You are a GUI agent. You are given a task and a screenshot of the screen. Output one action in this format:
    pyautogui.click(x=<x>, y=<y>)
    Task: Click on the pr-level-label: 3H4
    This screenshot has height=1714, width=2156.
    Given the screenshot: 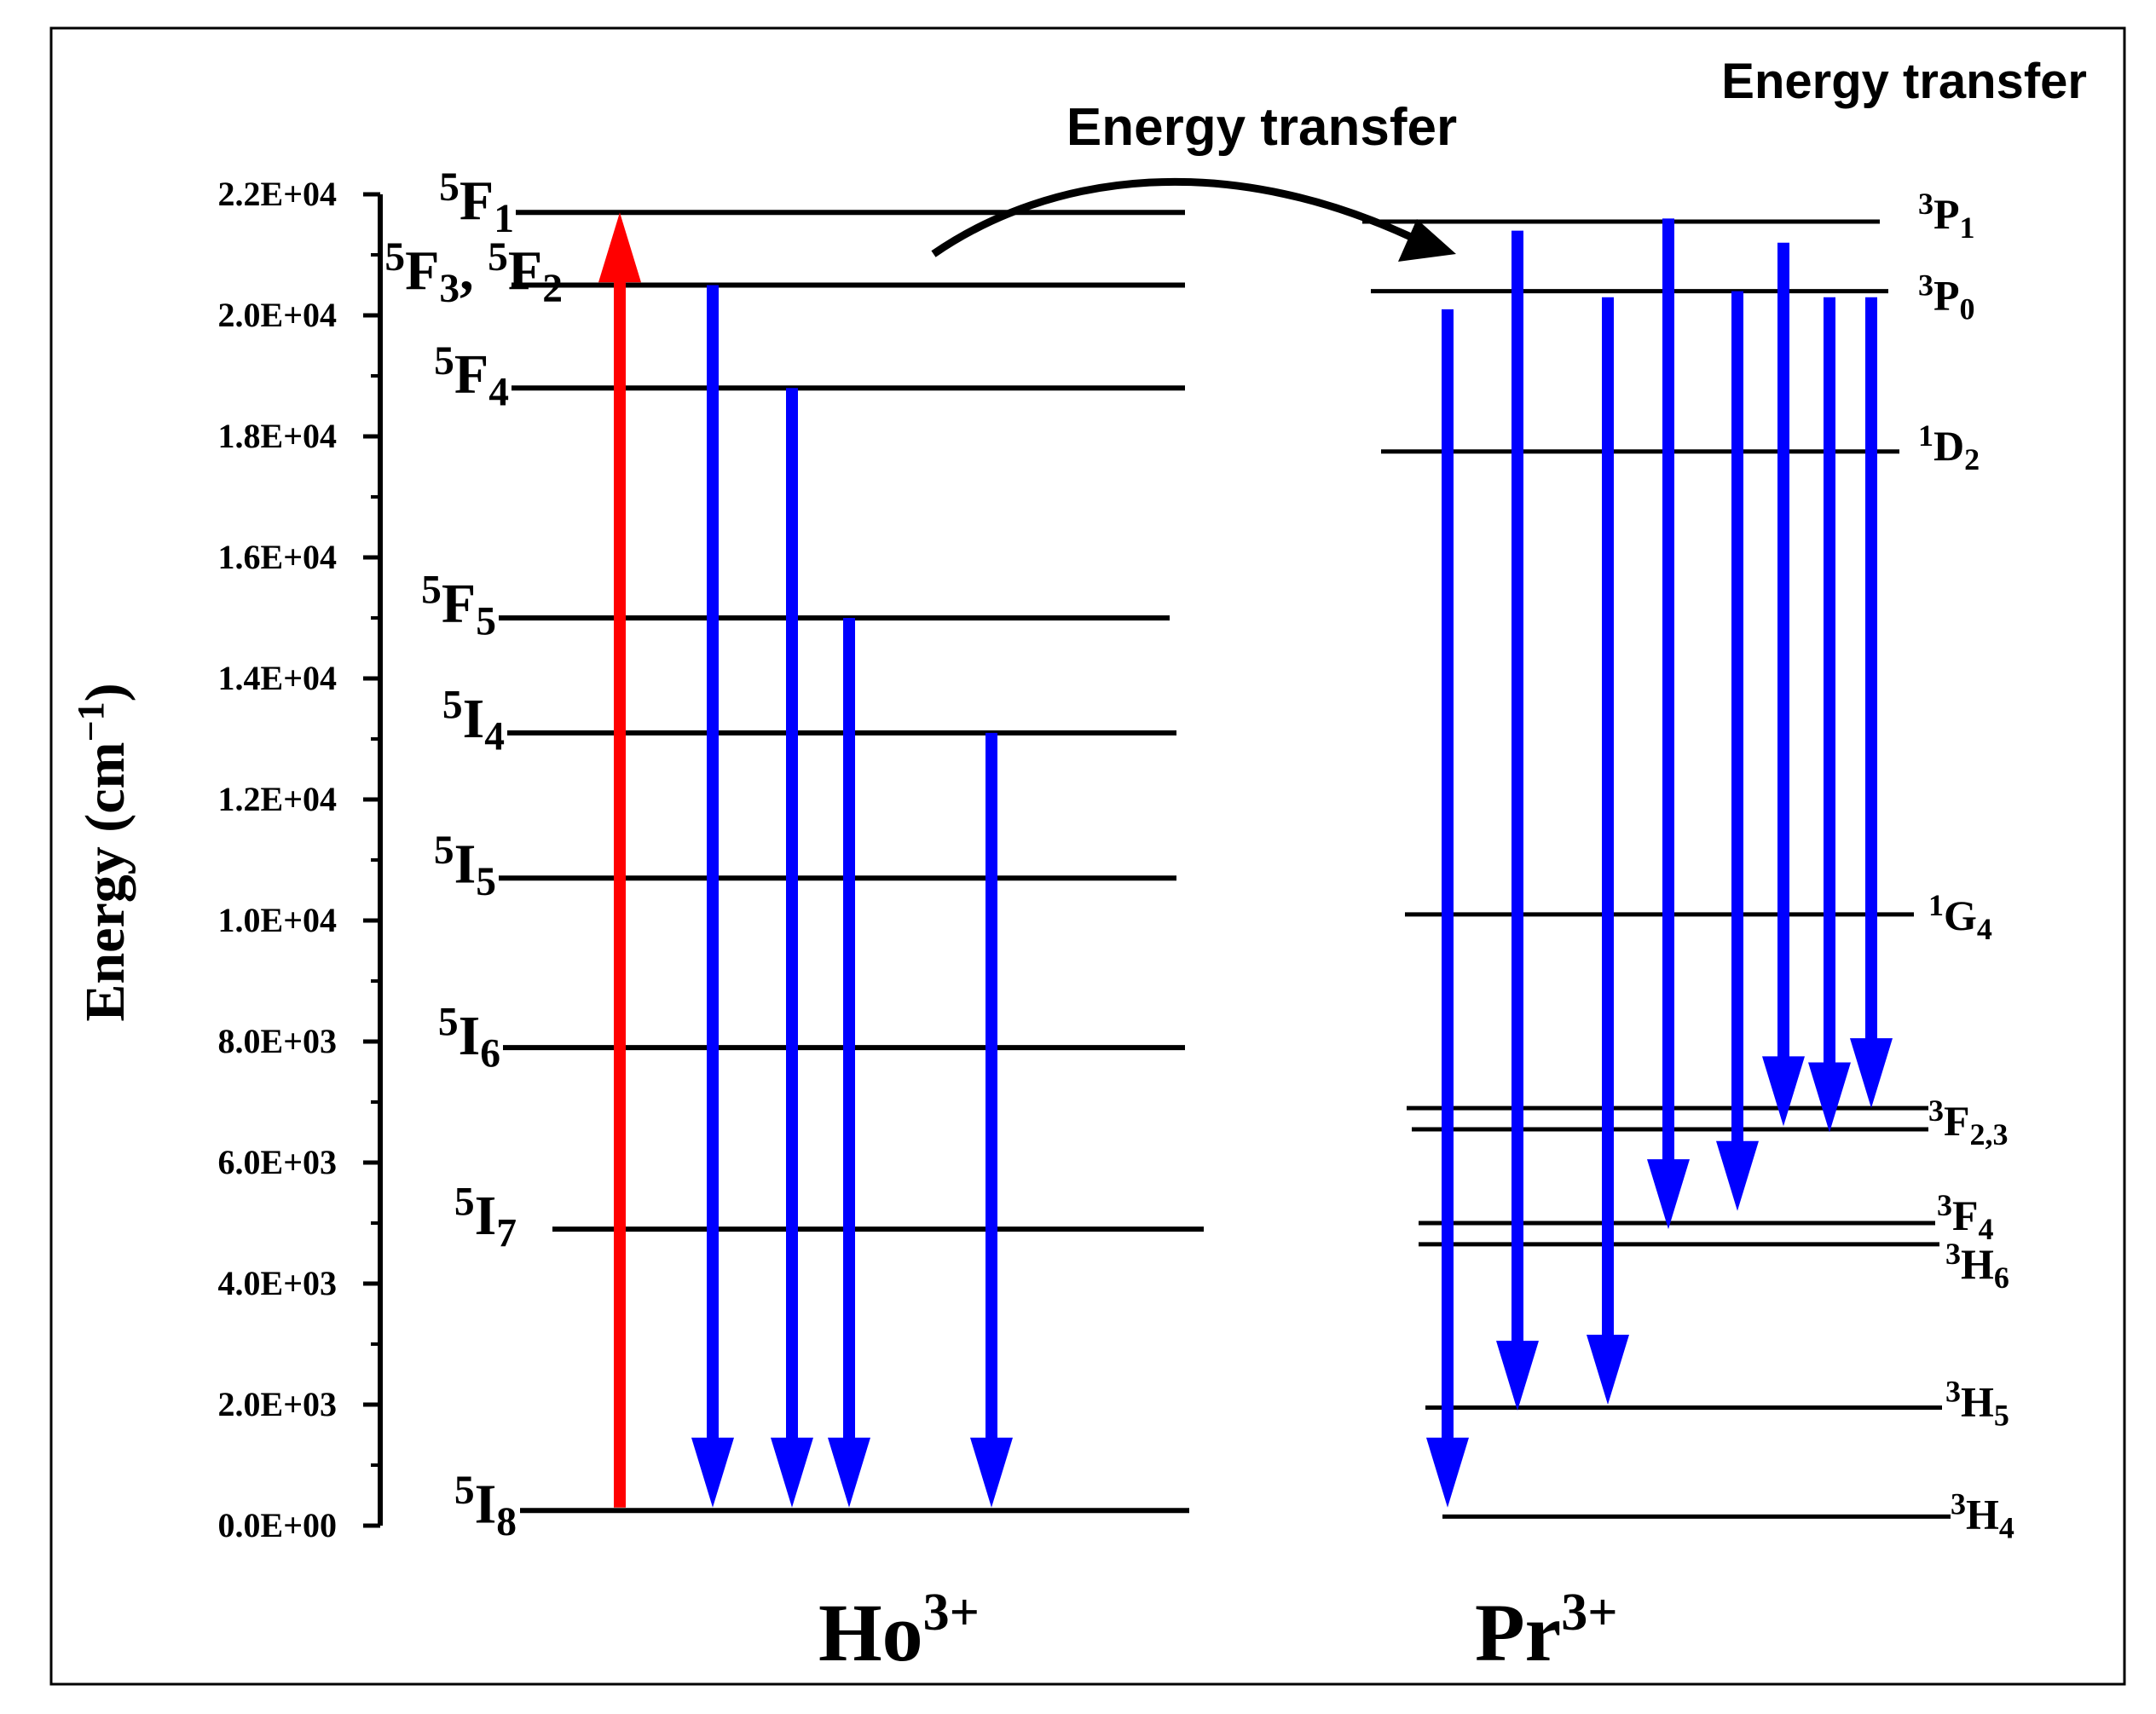 What is the action you would take?
    pyautogui.click(x=1982, y=1515)
    